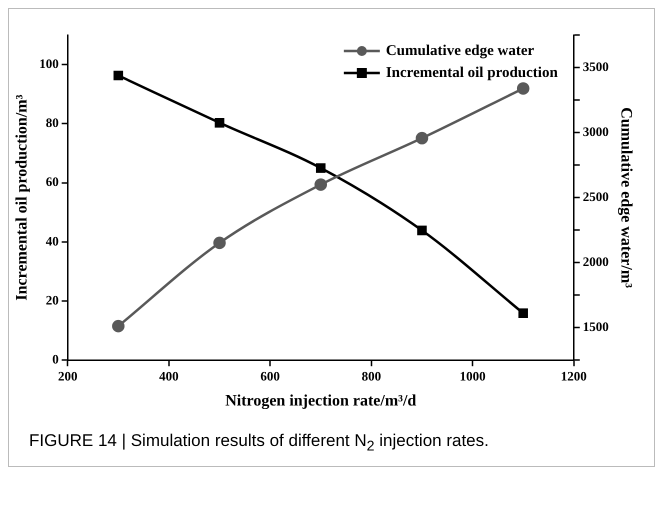 This screenshot has width=663, height=508. Describe the element at coordinates (169, 376) in the screenshot. I see `x-tick-label: 400` at that location.